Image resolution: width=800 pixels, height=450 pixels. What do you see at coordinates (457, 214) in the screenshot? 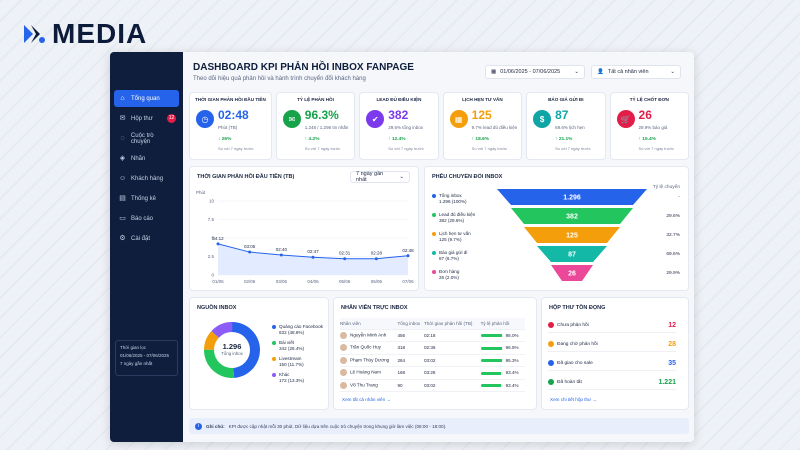
I see `funnel-stage-name: Lead đủ điều kiện` at bounding box center [457, 214].